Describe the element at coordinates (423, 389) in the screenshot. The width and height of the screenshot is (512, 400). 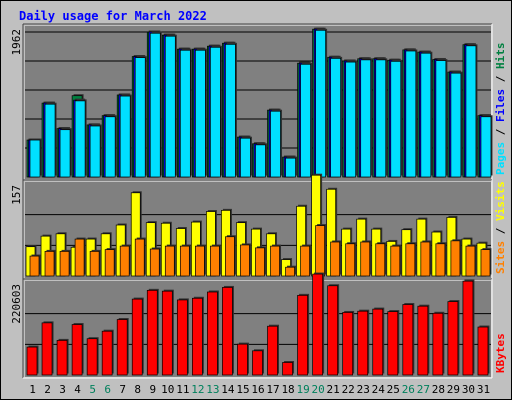
I see `x-tick-label: 27` at that location.